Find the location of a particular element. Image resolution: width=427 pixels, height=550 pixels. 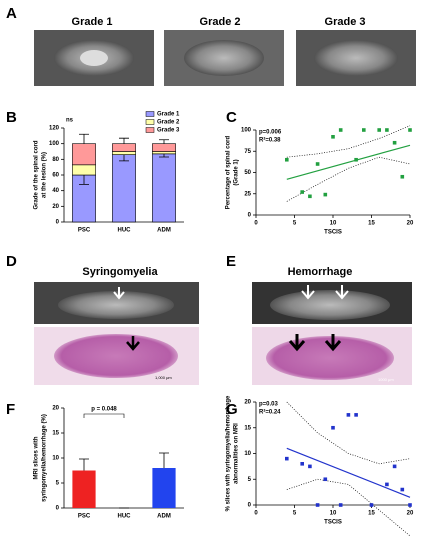

y-axis-label: abnormalities on MRI is located at coordinates (237, 453).